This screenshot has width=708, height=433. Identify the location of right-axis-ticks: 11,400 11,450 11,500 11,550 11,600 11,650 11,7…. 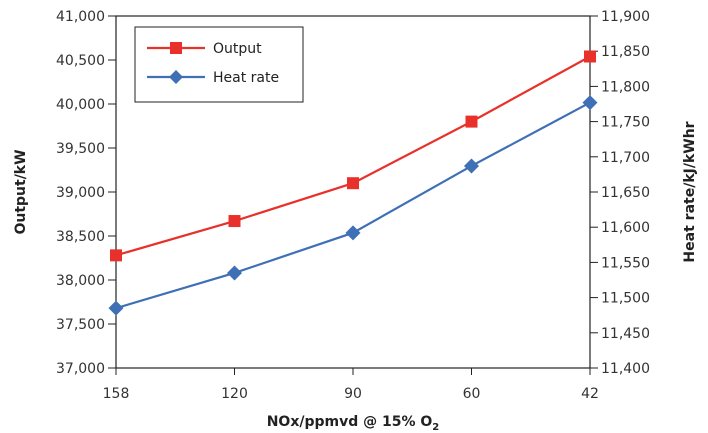
(620, 193).